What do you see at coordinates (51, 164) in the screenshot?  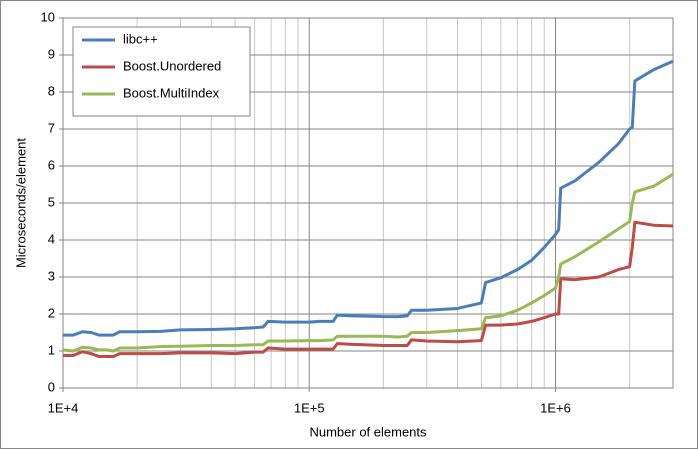 I see `y-tick-label: 6` at bounding box center [51, 164].